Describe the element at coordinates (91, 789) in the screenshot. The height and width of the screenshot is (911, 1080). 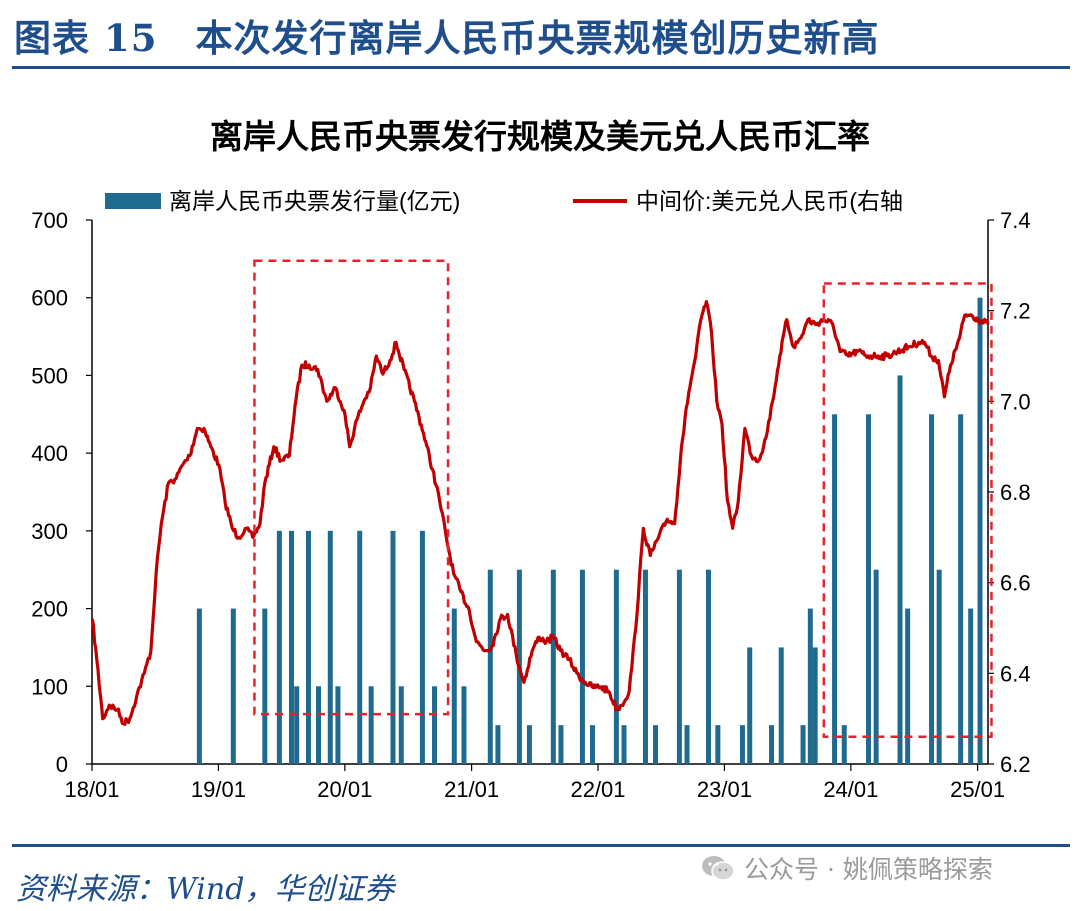
I see `x-tick-label: 18/01` at that location.